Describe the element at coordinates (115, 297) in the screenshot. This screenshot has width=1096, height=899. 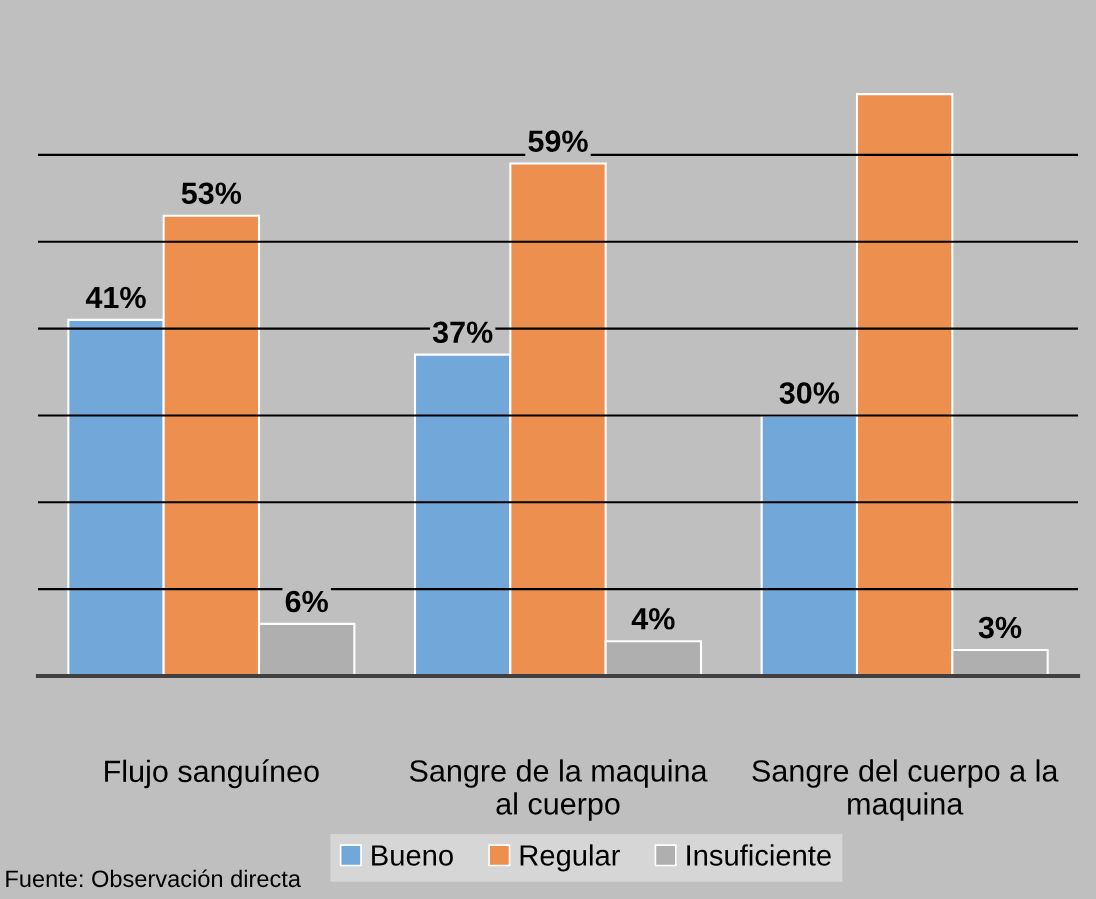
I see `data-label: 41%` at that location.